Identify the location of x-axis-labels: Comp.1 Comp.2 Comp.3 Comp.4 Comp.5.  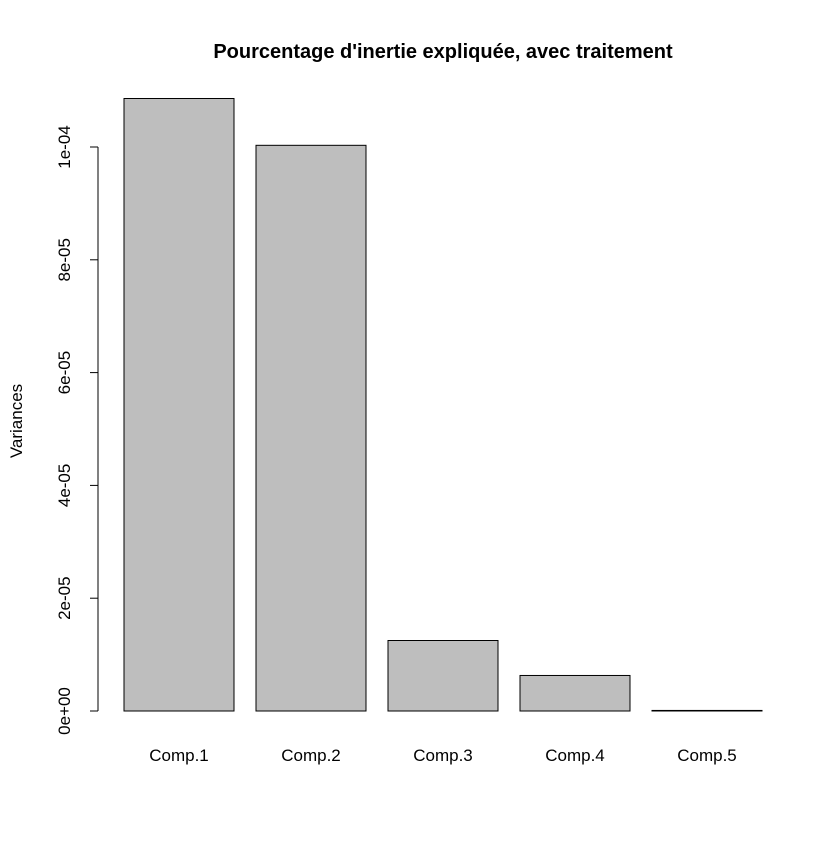
(443, 755).